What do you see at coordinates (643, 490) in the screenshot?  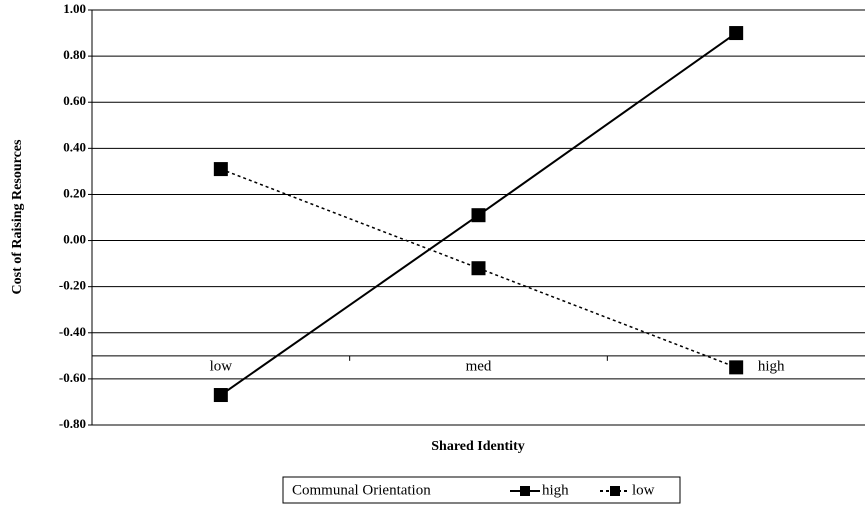 I see `legend-label: low` at bounding box center [643, 490].